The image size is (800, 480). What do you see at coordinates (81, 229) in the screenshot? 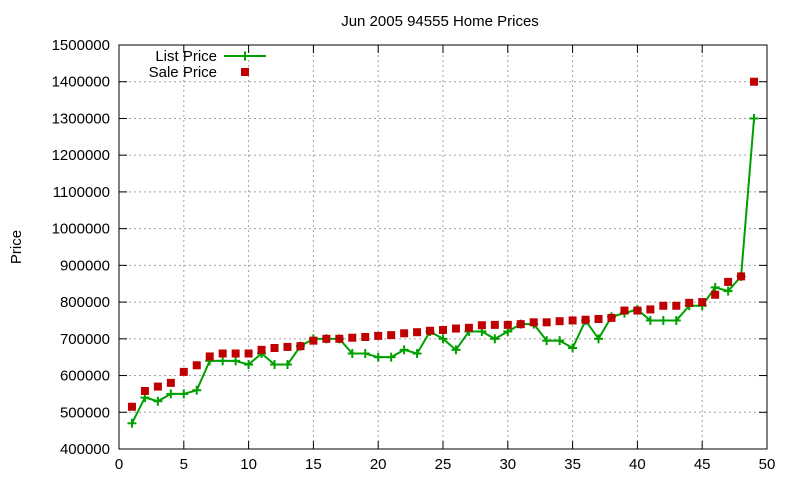
I see `y-tick-label: 1000000` at bounding box center [81, 229].